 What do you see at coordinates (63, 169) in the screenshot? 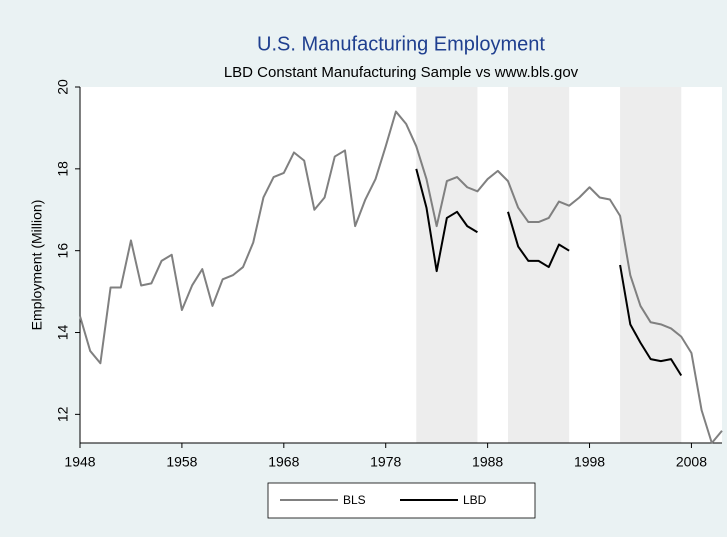
I see `y-tick-label: 18` at bounding box center [63, 169].